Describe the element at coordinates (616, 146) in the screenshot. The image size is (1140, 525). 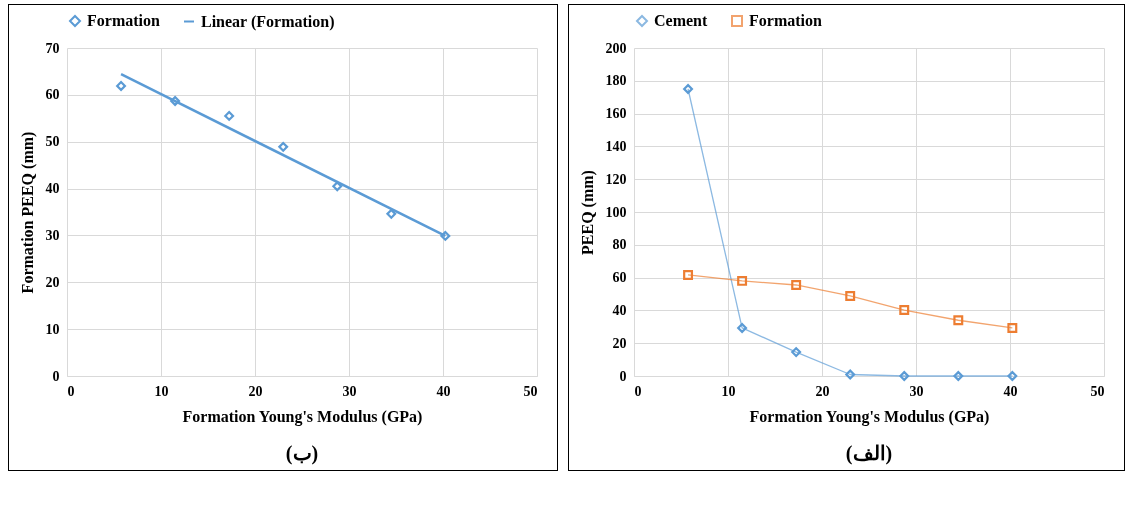
I see `y-tick-label: 140` at that location.